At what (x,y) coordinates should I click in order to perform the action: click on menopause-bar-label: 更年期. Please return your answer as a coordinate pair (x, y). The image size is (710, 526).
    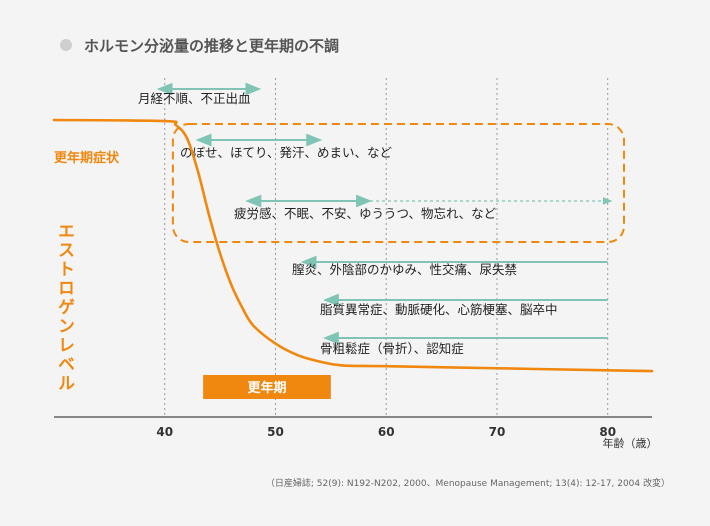
    Looking at the image, I should click on (266, 388).